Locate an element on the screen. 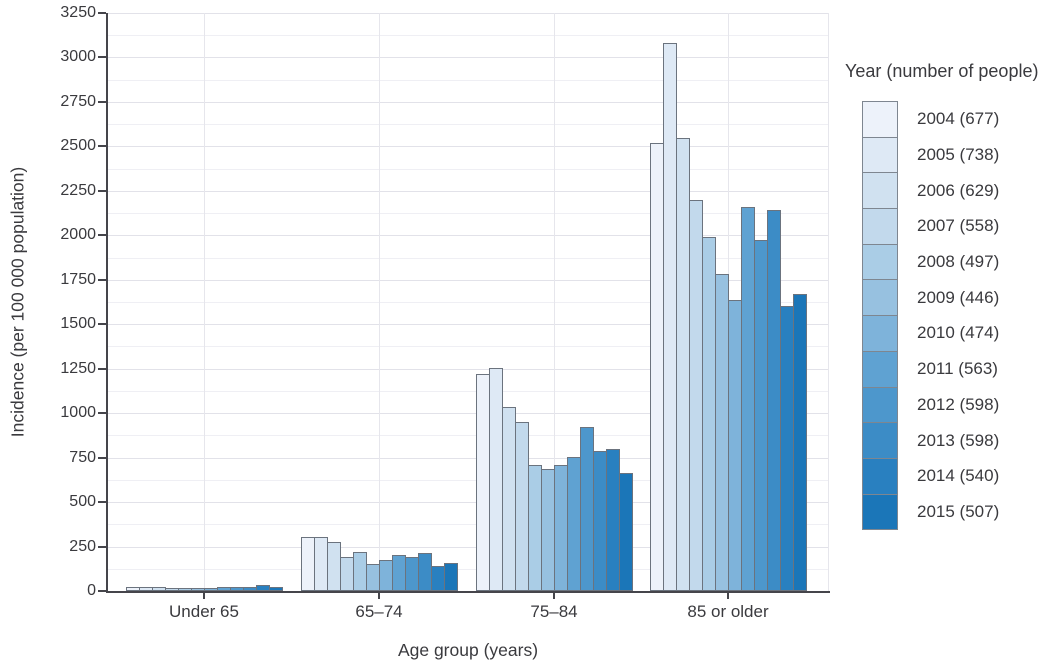 The width and height of the screenshot is (1064, 667). legend-swatch-2007 is located at coordinates (880, 226).